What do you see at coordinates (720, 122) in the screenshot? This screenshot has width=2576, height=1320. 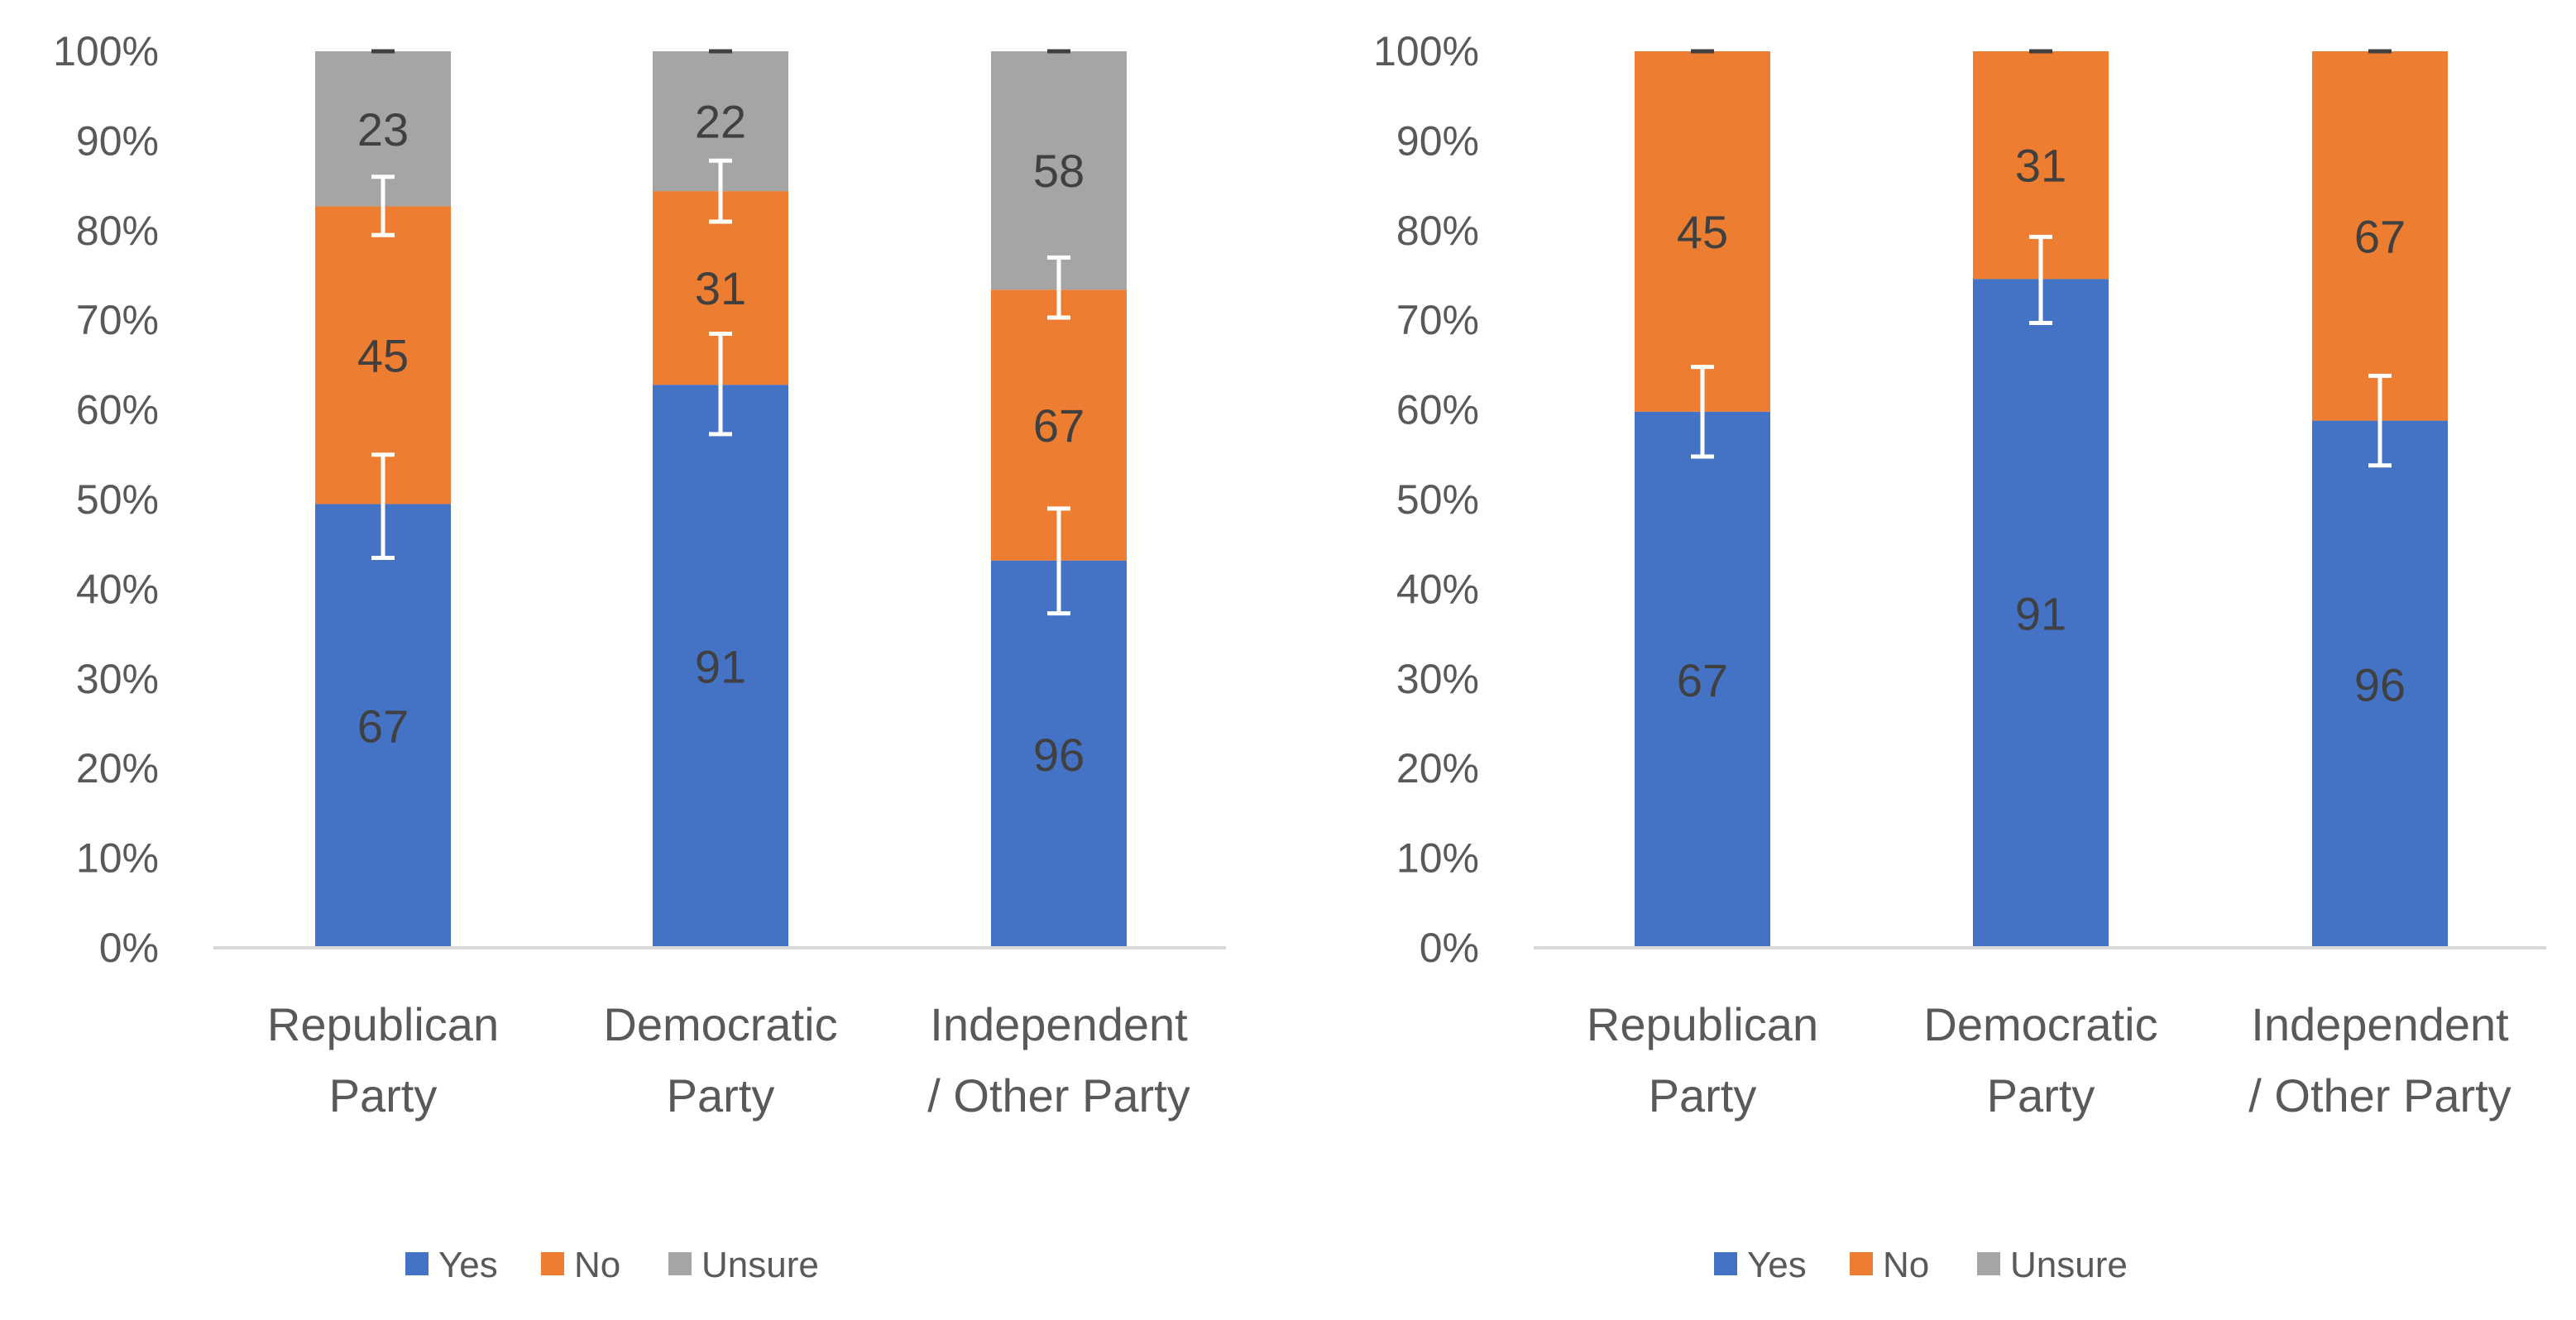 I see `data-label: 22` at bounding box center [720, 122].